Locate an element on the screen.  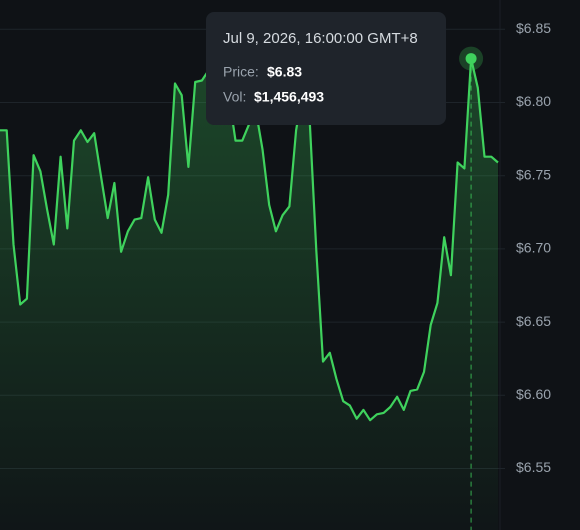
tooltip-price: $6.83 is located at coordinates (284, 72).